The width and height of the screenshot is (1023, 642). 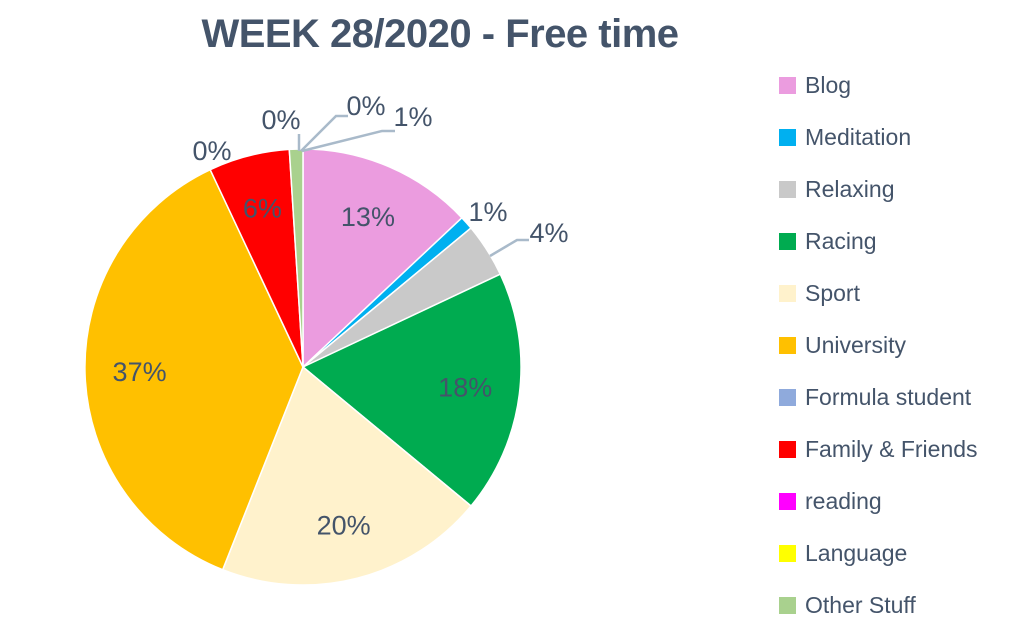 What do you see at coordinates (324, 133) in the screenshot?
I see `leader-line-language` at bounding box center [324, 133].